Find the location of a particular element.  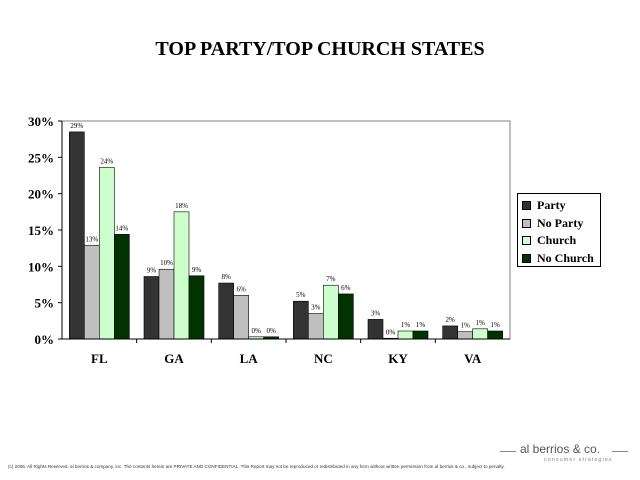

y-tick-label: 5% is located at coordinates (45, 303).